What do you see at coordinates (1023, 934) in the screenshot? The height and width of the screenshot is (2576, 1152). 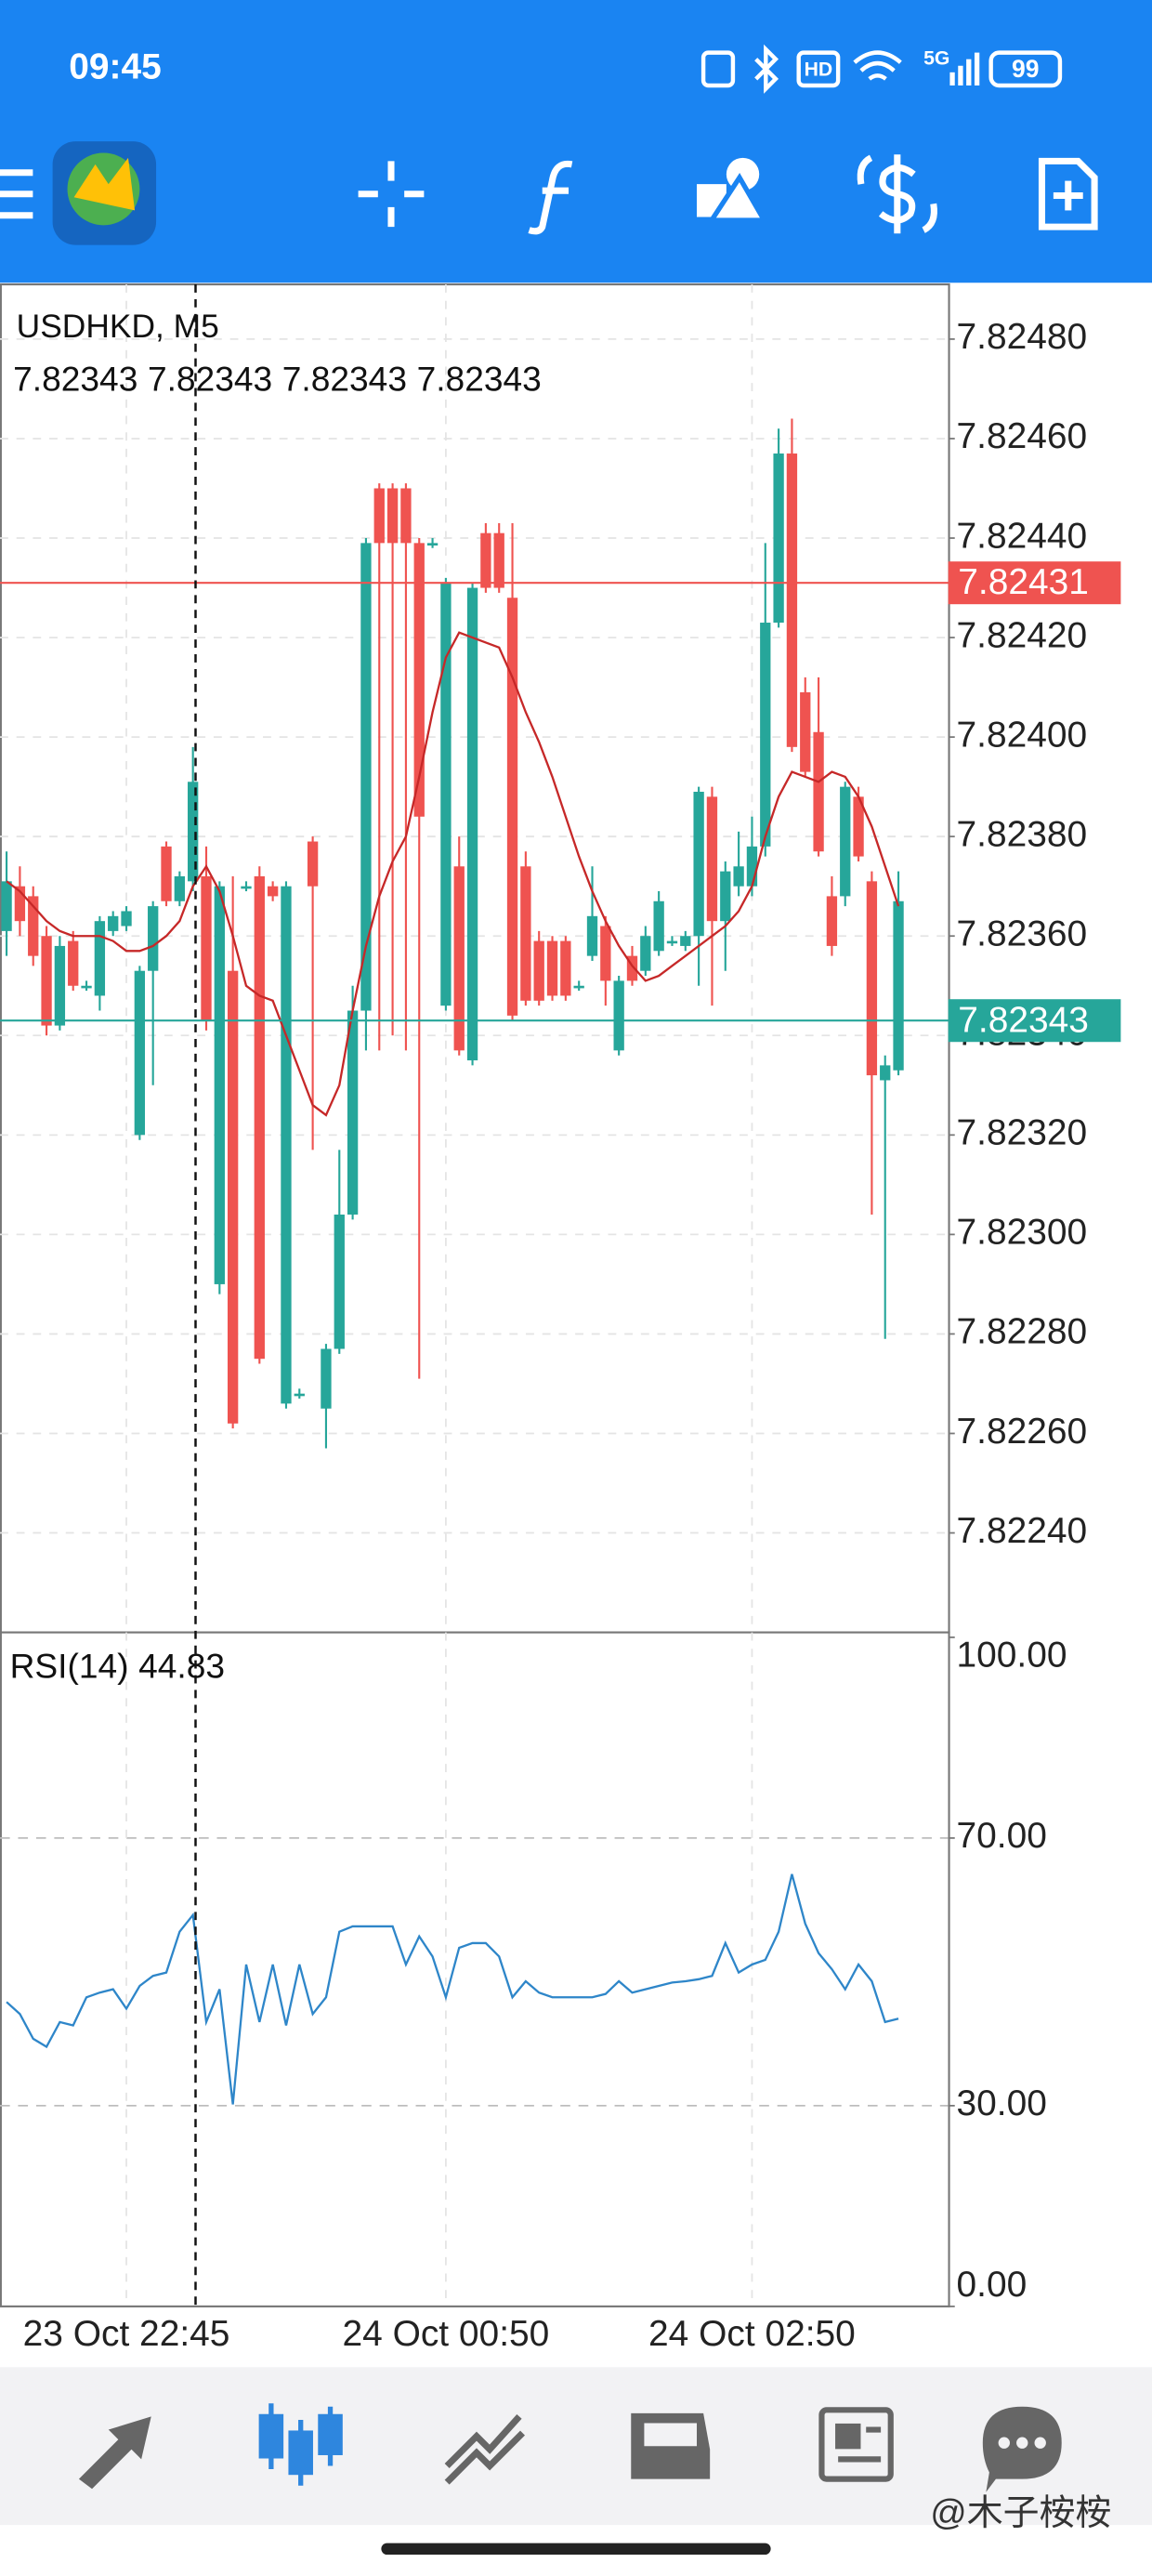 I see `y-tick-label: 7.82360` at bounding box center [1023, 934].